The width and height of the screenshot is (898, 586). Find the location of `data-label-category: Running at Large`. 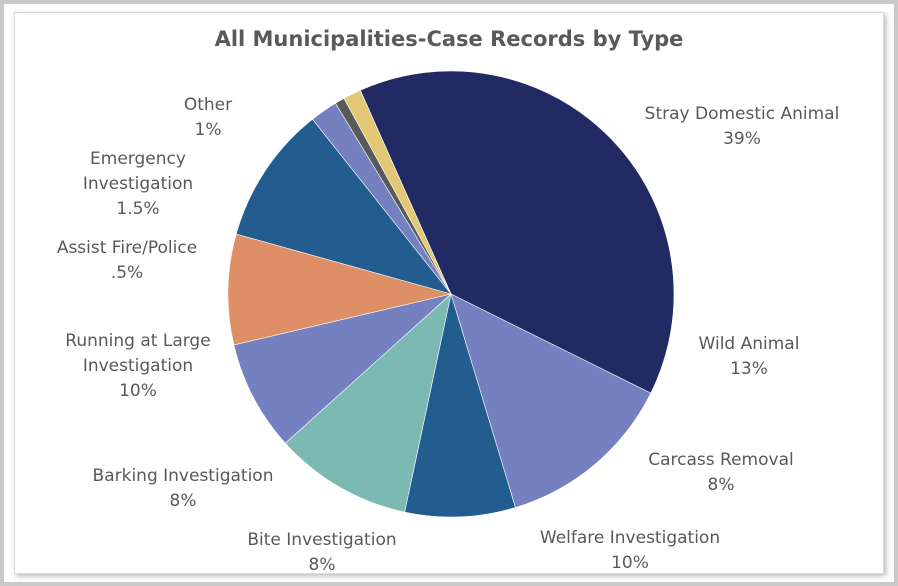

data-label-category: Running at Large is located at coordinates (137, 341).